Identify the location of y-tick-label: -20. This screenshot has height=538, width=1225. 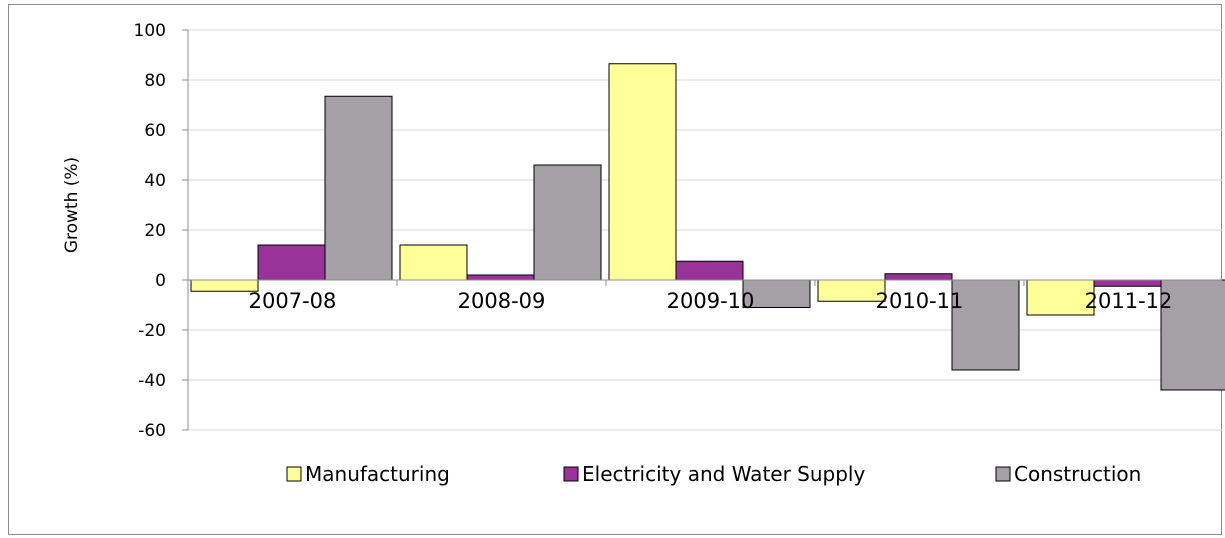
(152, 331).